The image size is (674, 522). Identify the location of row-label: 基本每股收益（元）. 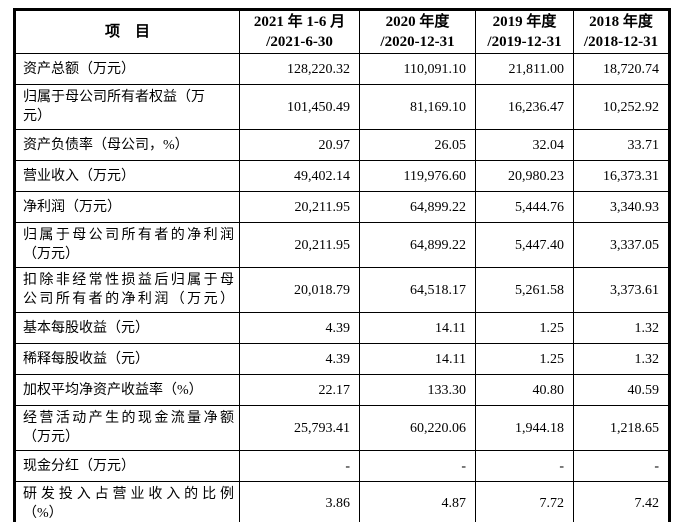
(127, 328).